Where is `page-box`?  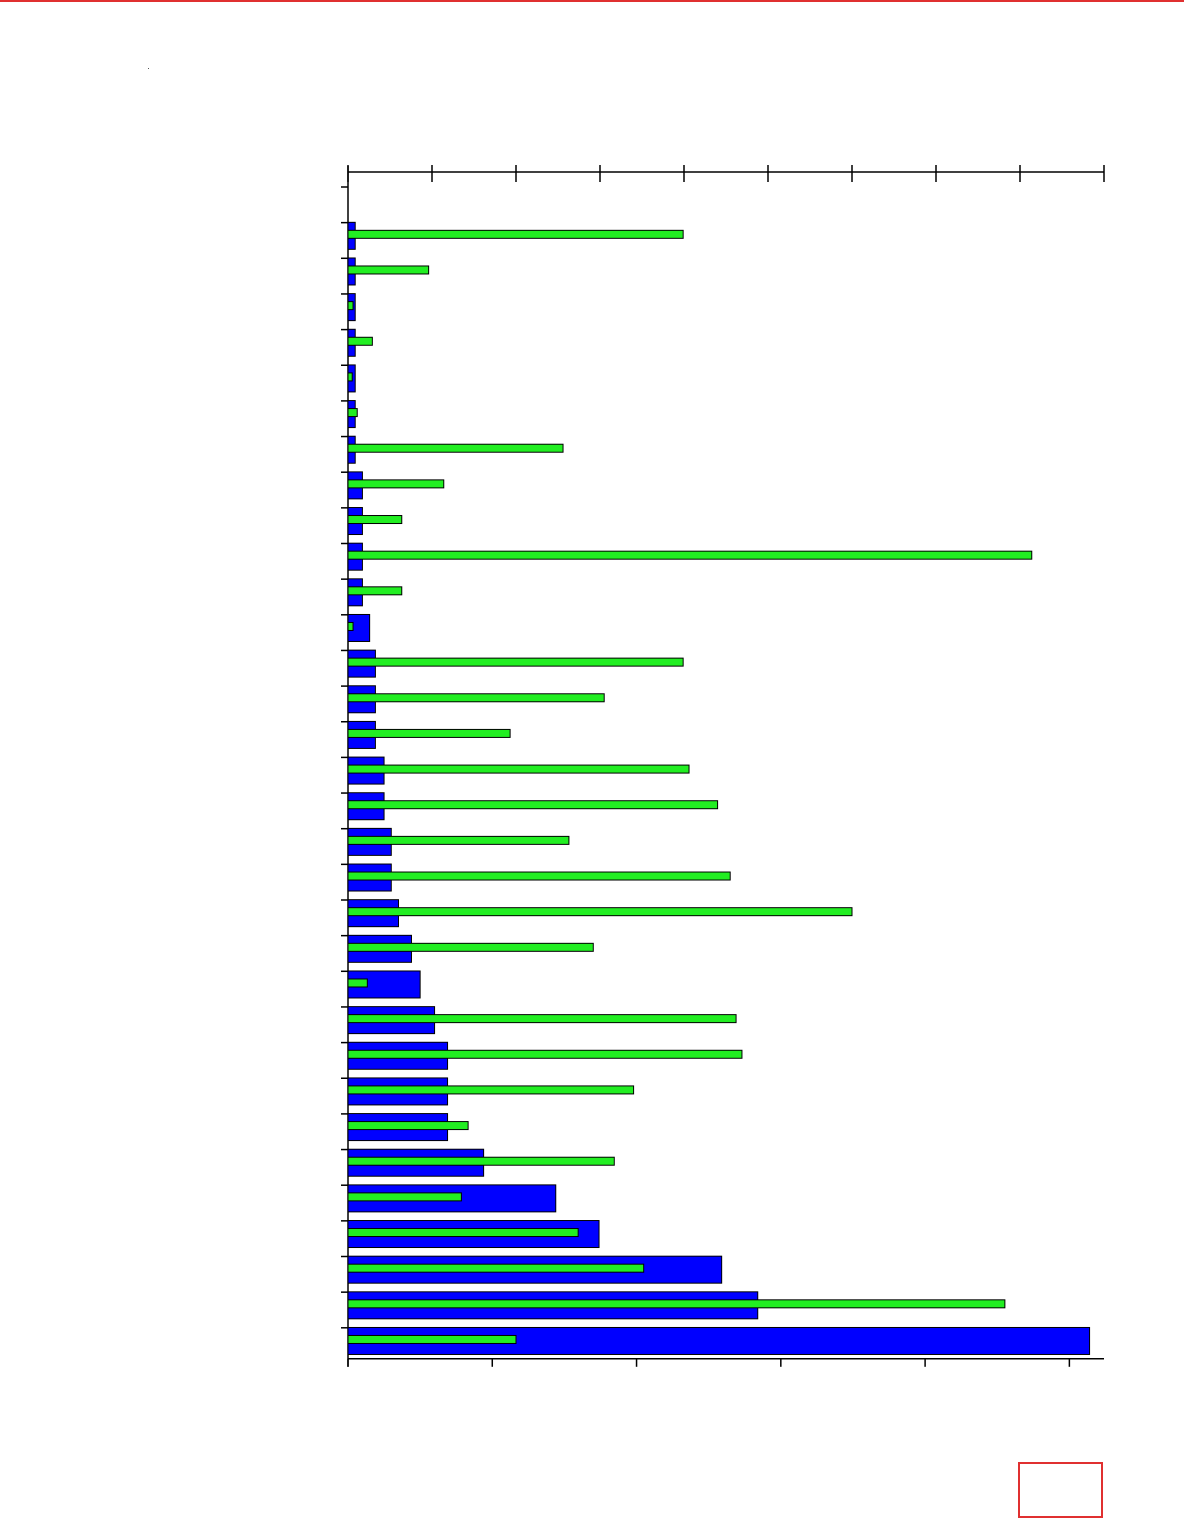 page-box is located at coordinates (1060, 1490).